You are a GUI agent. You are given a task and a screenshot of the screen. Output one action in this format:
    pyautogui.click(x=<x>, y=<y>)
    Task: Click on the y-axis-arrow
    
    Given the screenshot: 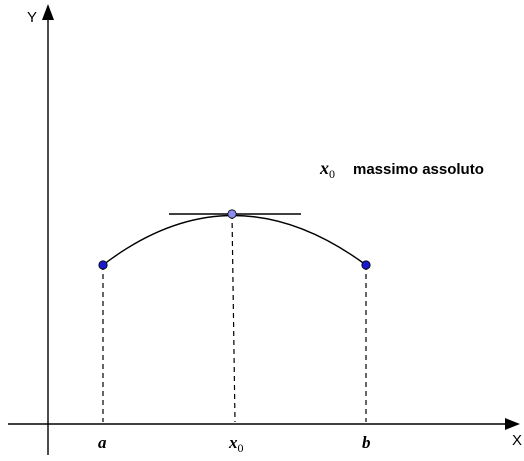 What is the action you would take?
    pyautogui.click(x=48, y=12)
    